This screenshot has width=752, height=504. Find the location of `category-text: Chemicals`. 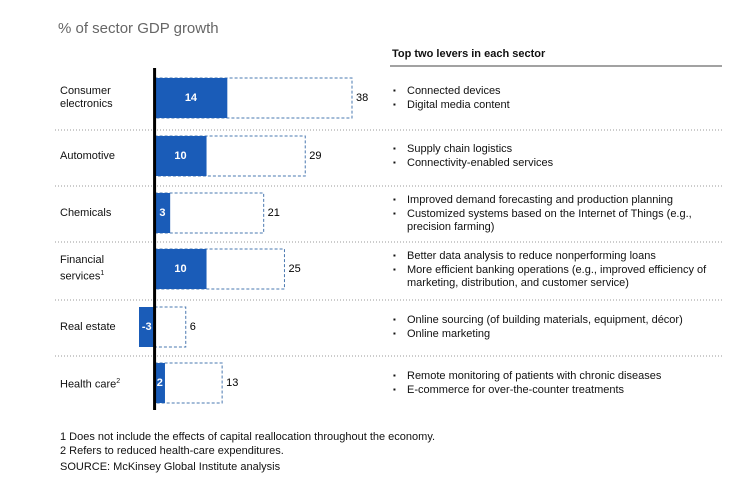

category-text: Chemicals is located at coordinates (86, 212).